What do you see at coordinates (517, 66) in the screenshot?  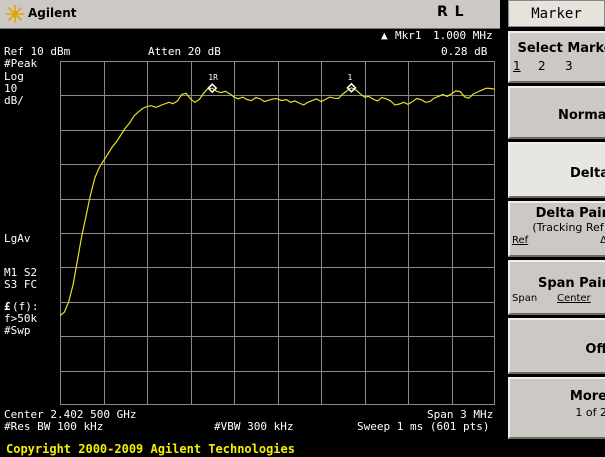 I see `marker-option-1: 1` at bounding box center [517, 66].